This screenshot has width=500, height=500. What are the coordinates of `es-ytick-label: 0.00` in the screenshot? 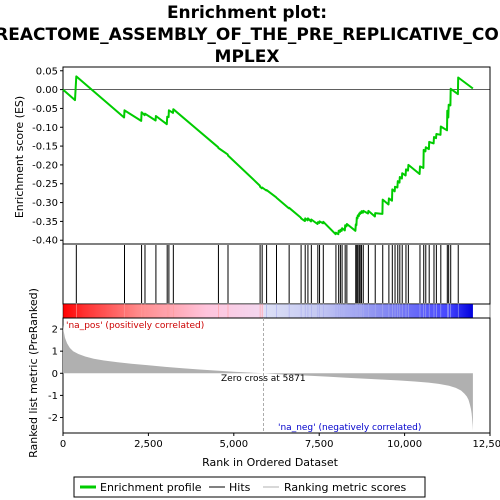 It's located at (47, 90).